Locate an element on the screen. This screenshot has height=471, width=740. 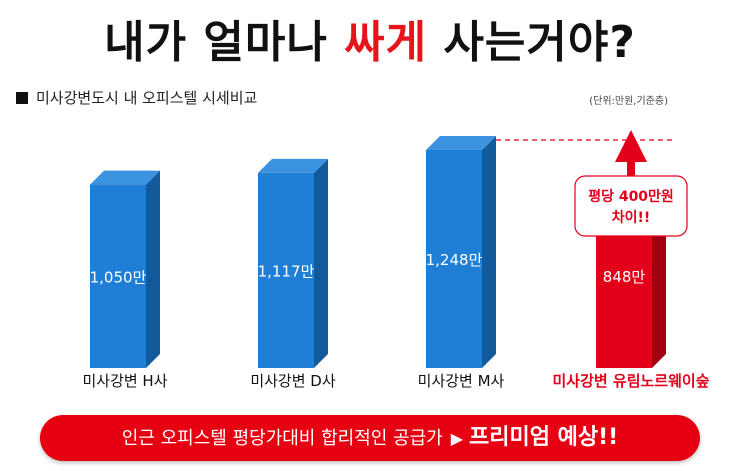
bar-value-label-2: 1,248만 is located at coordinates (454, 260).